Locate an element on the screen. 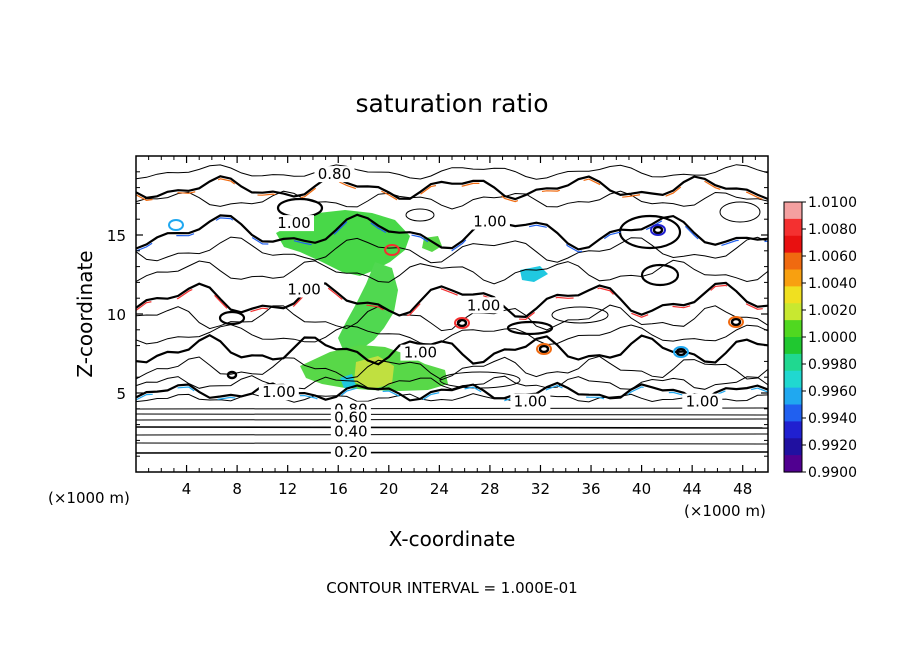 Image resolution: width=904 pixels, height=654 pixels. x-tick-label: 20 is located at coordinates (388, 489).